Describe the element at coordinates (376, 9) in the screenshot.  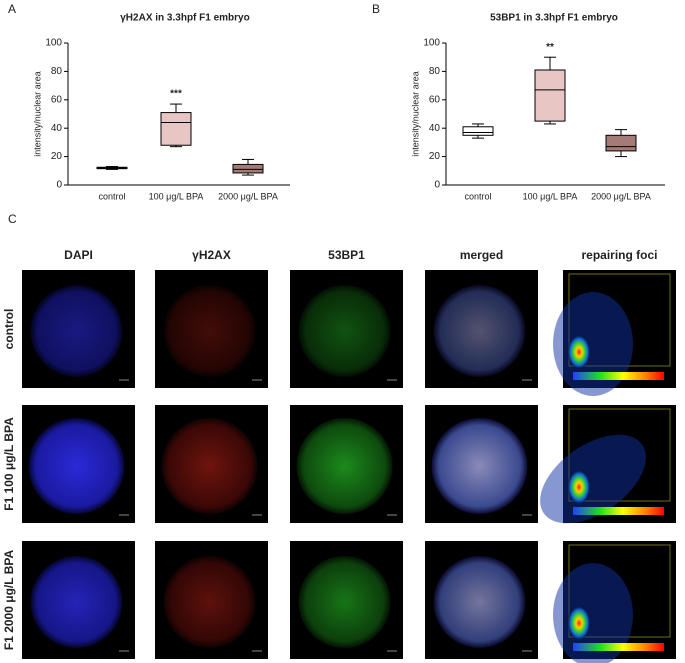
I see `panel-label: B` at that location.